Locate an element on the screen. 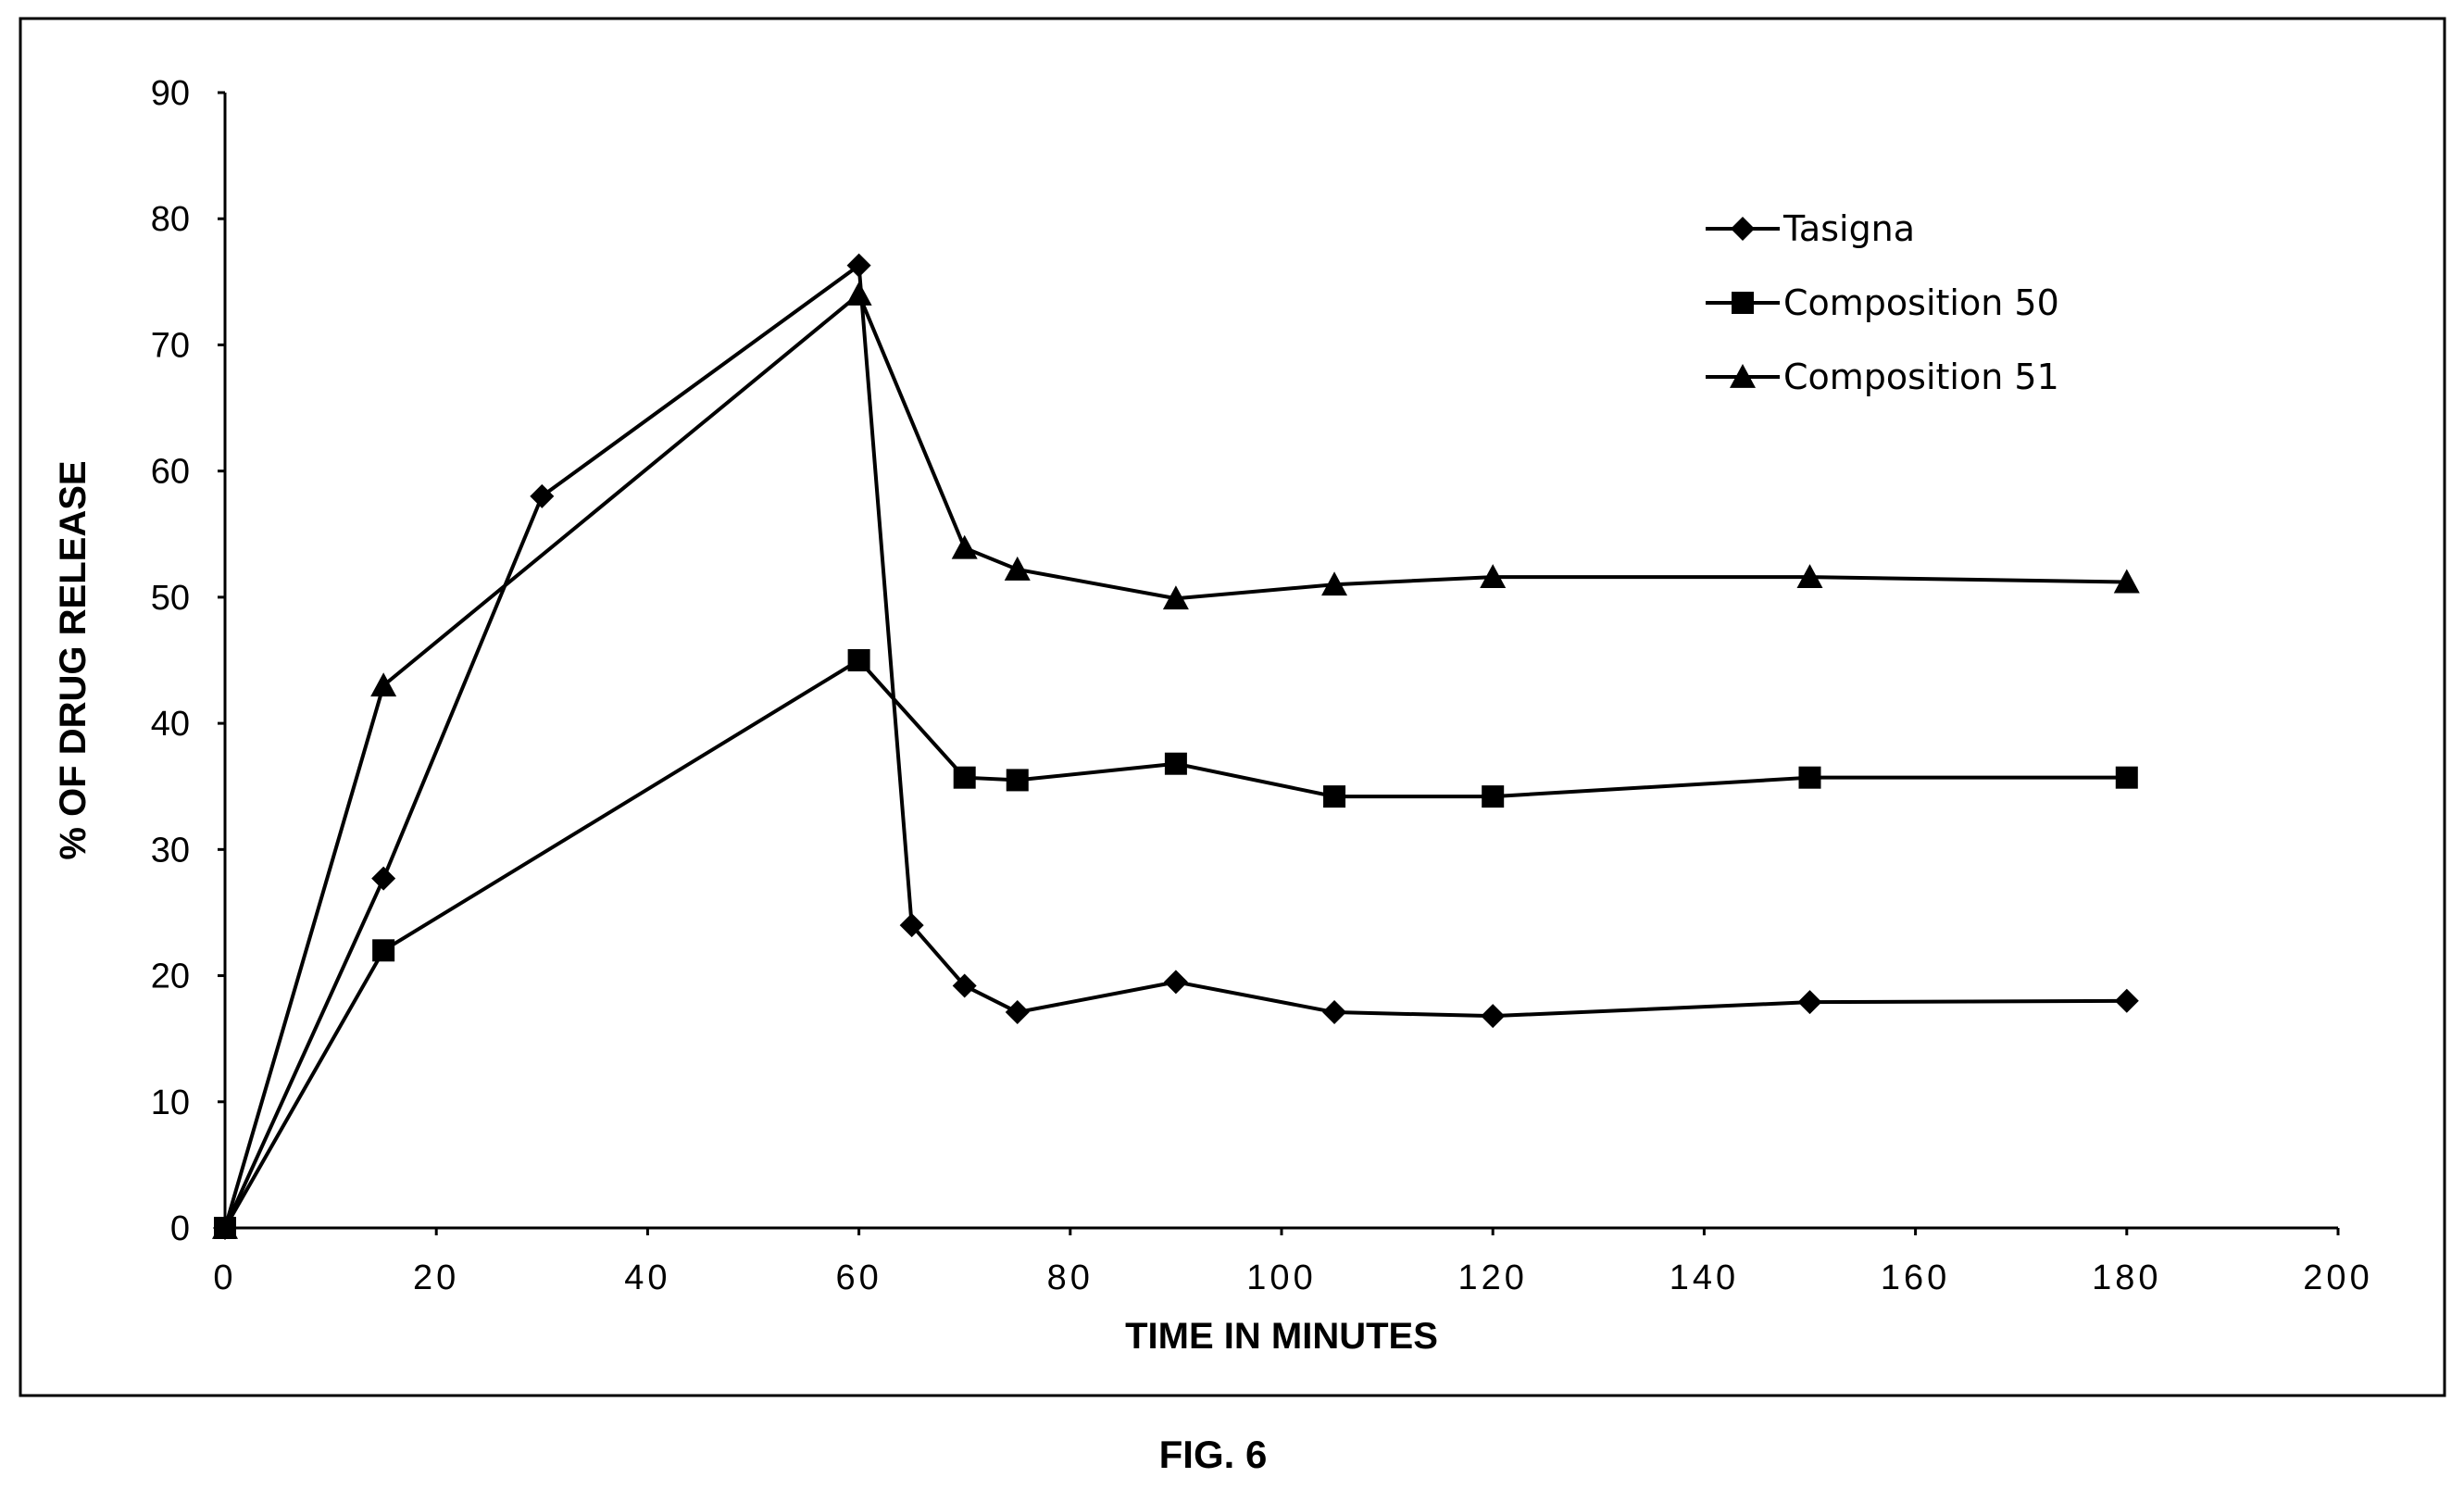 The width and height of the screenshot is (2464, 1490). y-tick-label: 10 is located at coordinates (170, 1102).